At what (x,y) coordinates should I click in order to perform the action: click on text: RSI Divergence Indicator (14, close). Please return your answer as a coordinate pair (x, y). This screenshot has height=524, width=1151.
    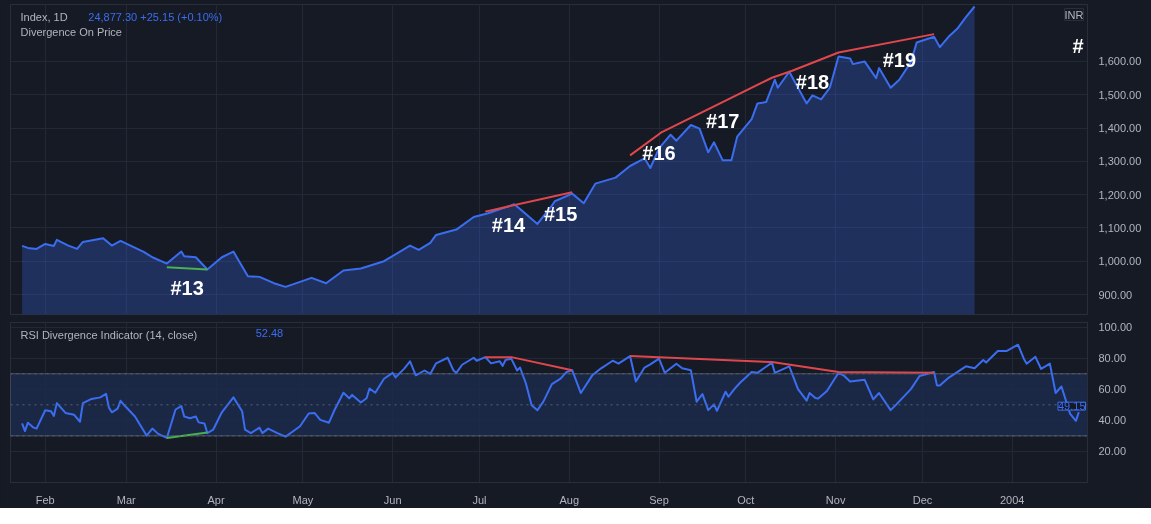
    Looking at the image, I should click on (109, 334).